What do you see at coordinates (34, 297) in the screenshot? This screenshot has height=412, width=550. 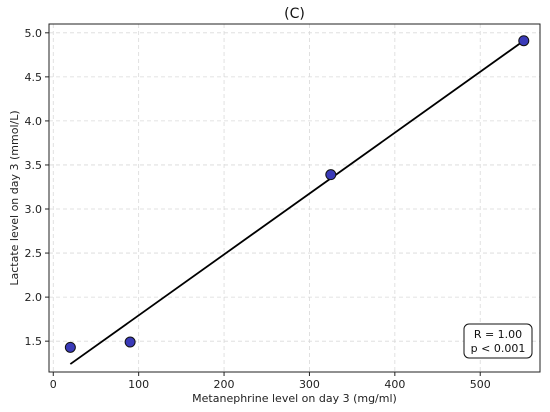 I see `y-tick-label: 2.0` at bounding box center [34, 297].